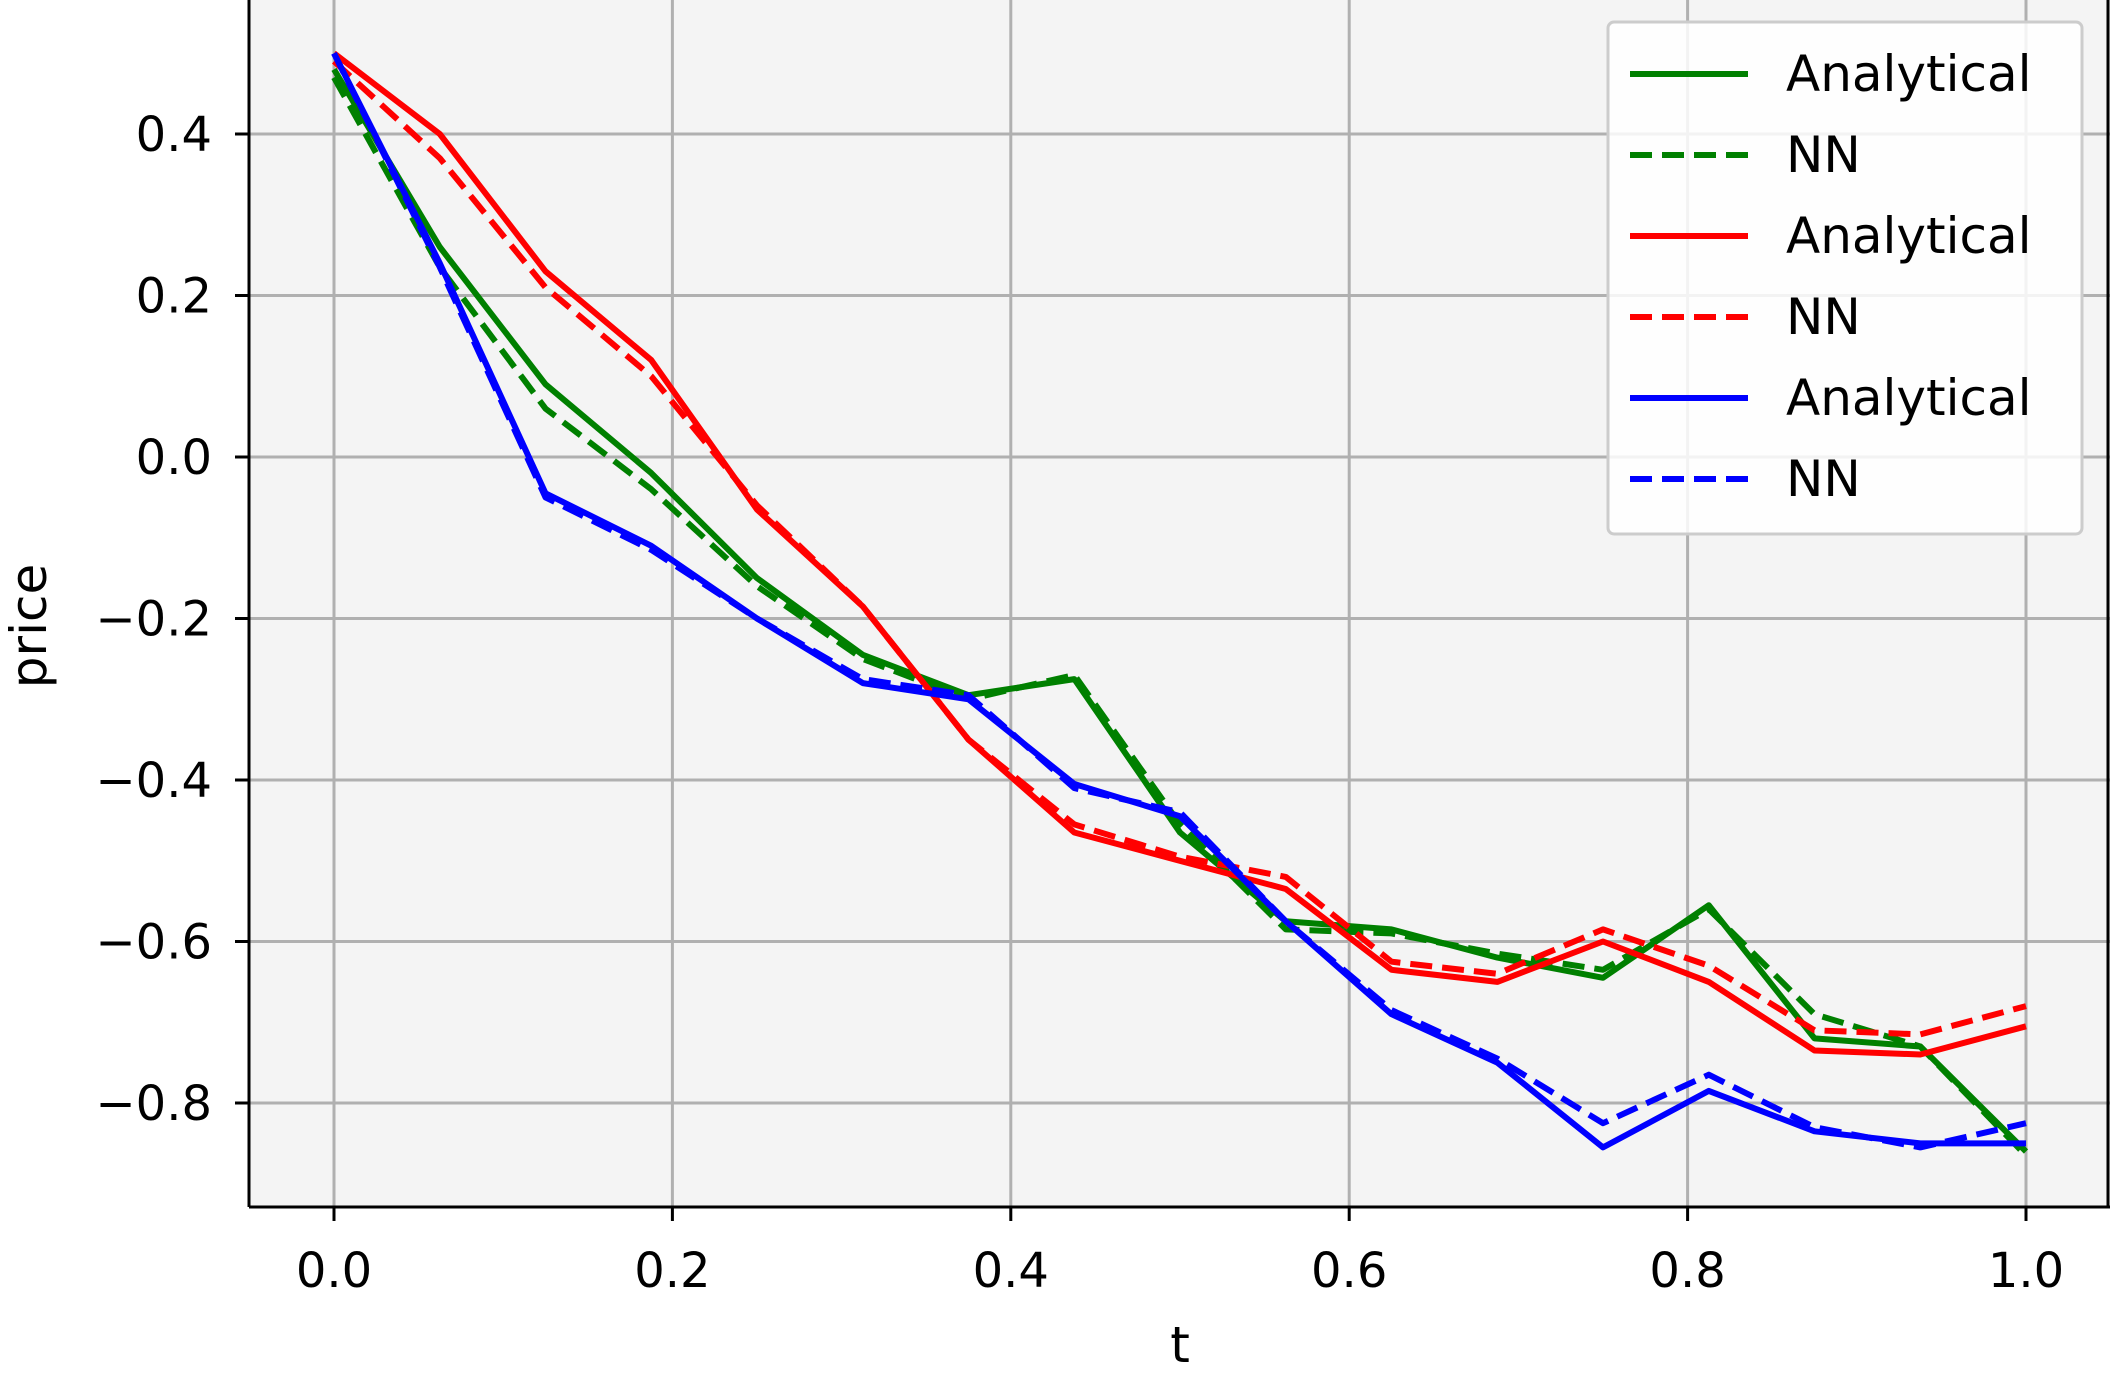  Describe the element at coordinates (1180, 1253) in the screenshot. I see `x-ticks: 0.0 0.2 0.4 0.6 0.8 1.0` at that location.